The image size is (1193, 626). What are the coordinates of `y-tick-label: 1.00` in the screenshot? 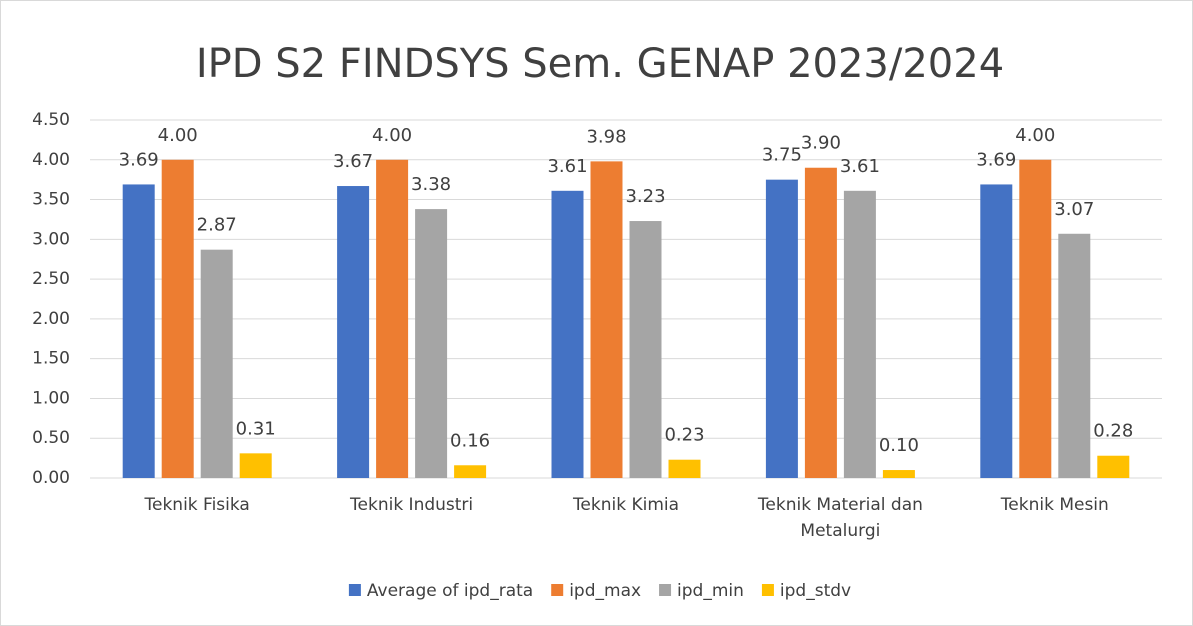 It's located at (51, 398).